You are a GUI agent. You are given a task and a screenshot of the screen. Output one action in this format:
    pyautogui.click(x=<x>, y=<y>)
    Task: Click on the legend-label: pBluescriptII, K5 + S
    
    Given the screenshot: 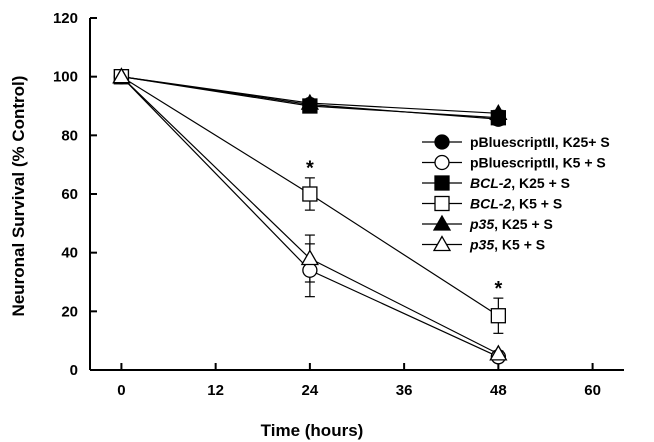 What is the action you would take?
    pyautogui.click(x=538, y=163)
    